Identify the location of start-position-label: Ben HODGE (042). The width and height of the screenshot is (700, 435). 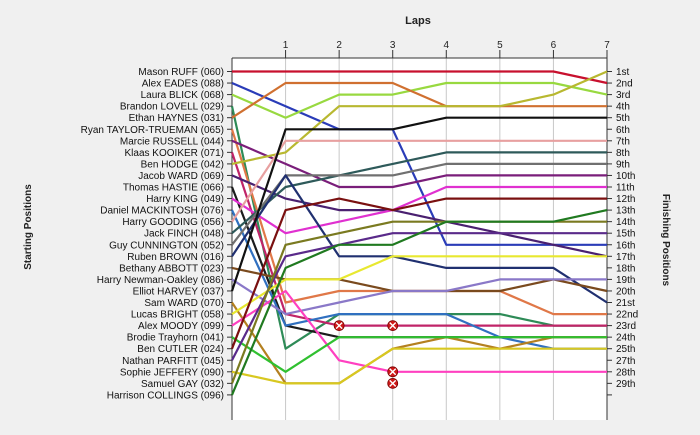
(182, 164).